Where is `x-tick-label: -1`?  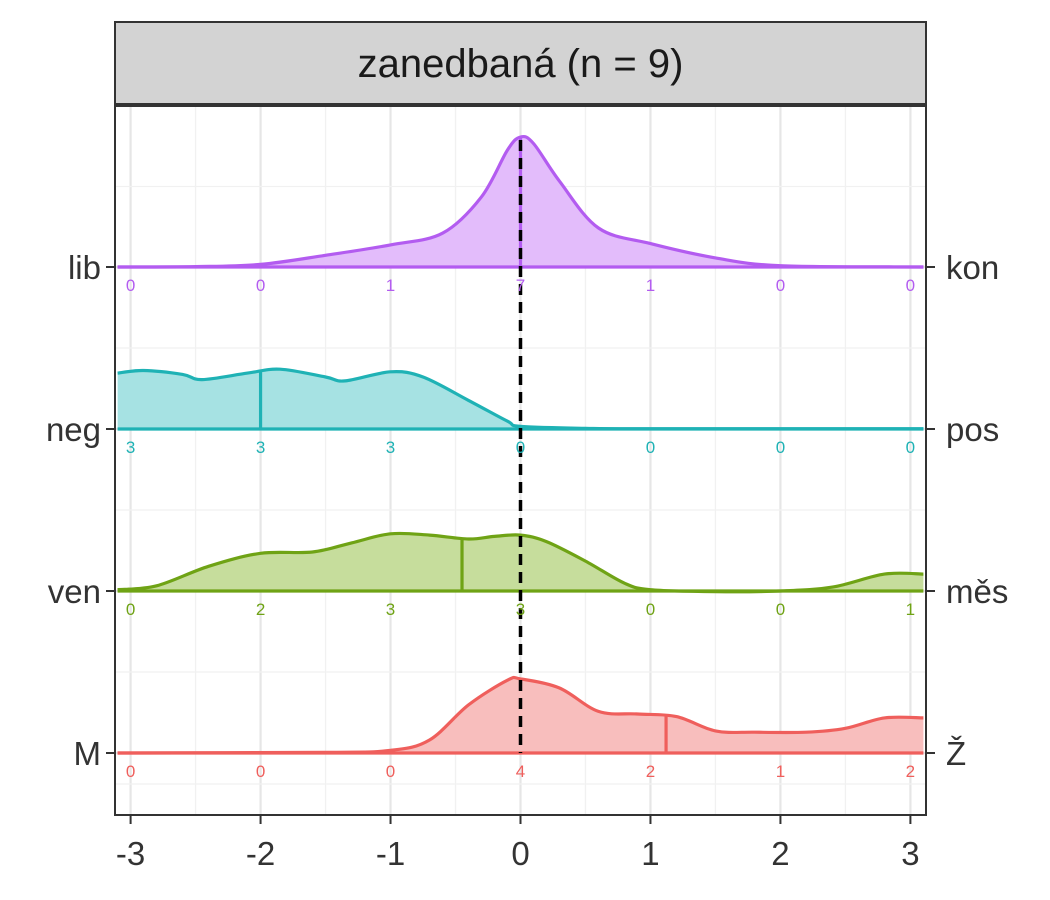
x-tick-label: -1 is located at coordinates (390, 853).